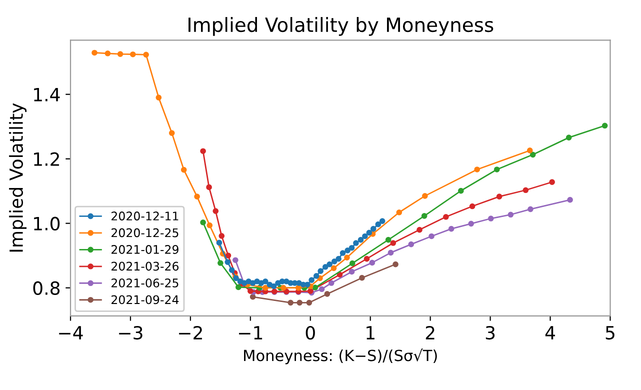 The image size is (641, 390). What do you see at coordinates (310, 333) in the screenshot?
I see `x-tick-label: 0` at bounding box center [310, 333].